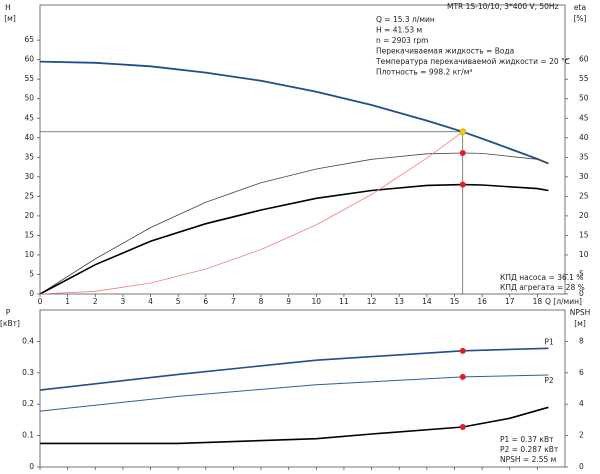 This screenshot has width=600, height=474. I want to click on x-tick-label: 5, so click(178, 301).